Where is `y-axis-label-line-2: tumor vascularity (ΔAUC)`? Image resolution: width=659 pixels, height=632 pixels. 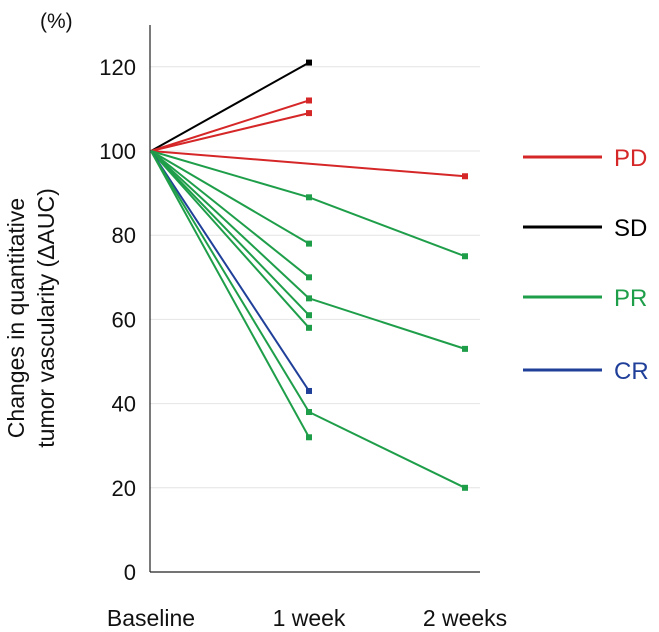 y-axis-label-line-2: tumor vascularity (ΔAUC) is located at coordinates (46, 317).